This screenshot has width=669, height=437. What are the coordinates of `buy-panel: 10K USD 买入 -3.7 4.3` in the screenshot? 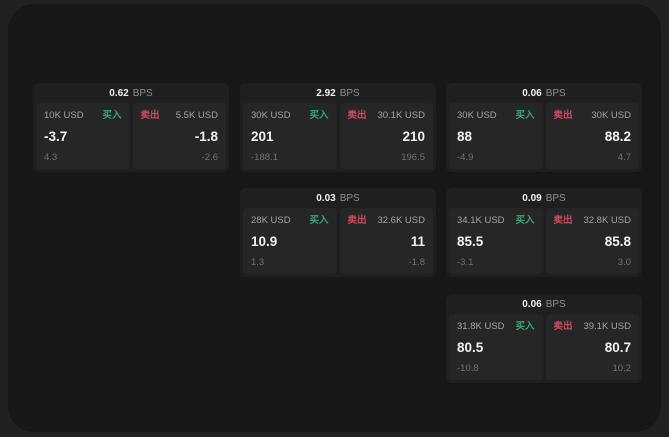 It's located at (83, 136).